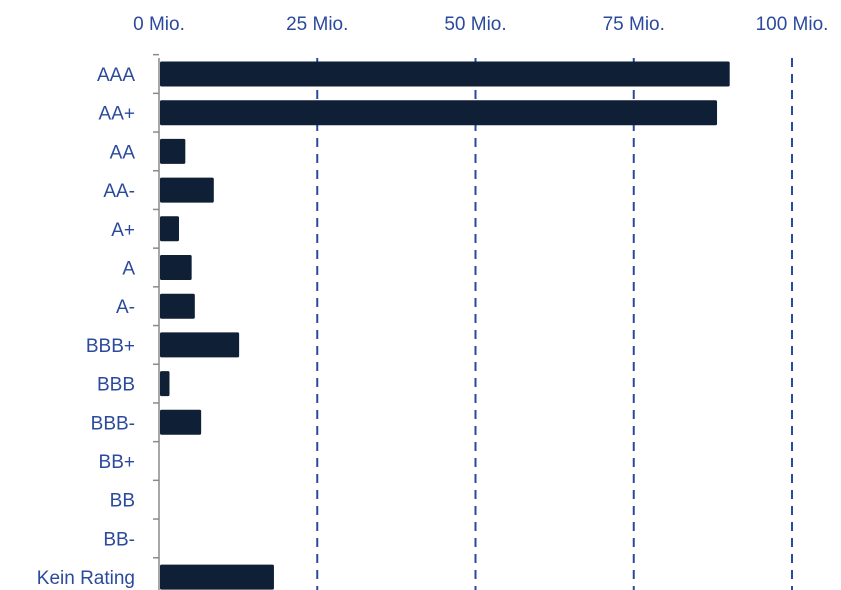 The height and width of the screenshot is (590, 841). I want to click on category-label: A-, so click(125, 307).